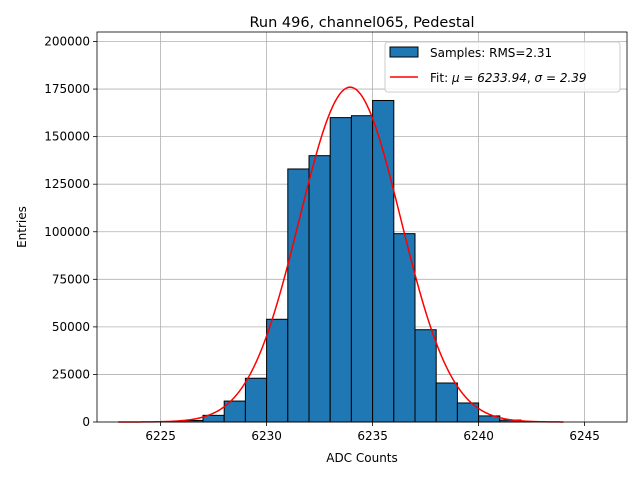  What do you see at coordinates (478, 436) in the screenshot?
I see `x-tick-label: 6240` at bounding box center [478, 436].